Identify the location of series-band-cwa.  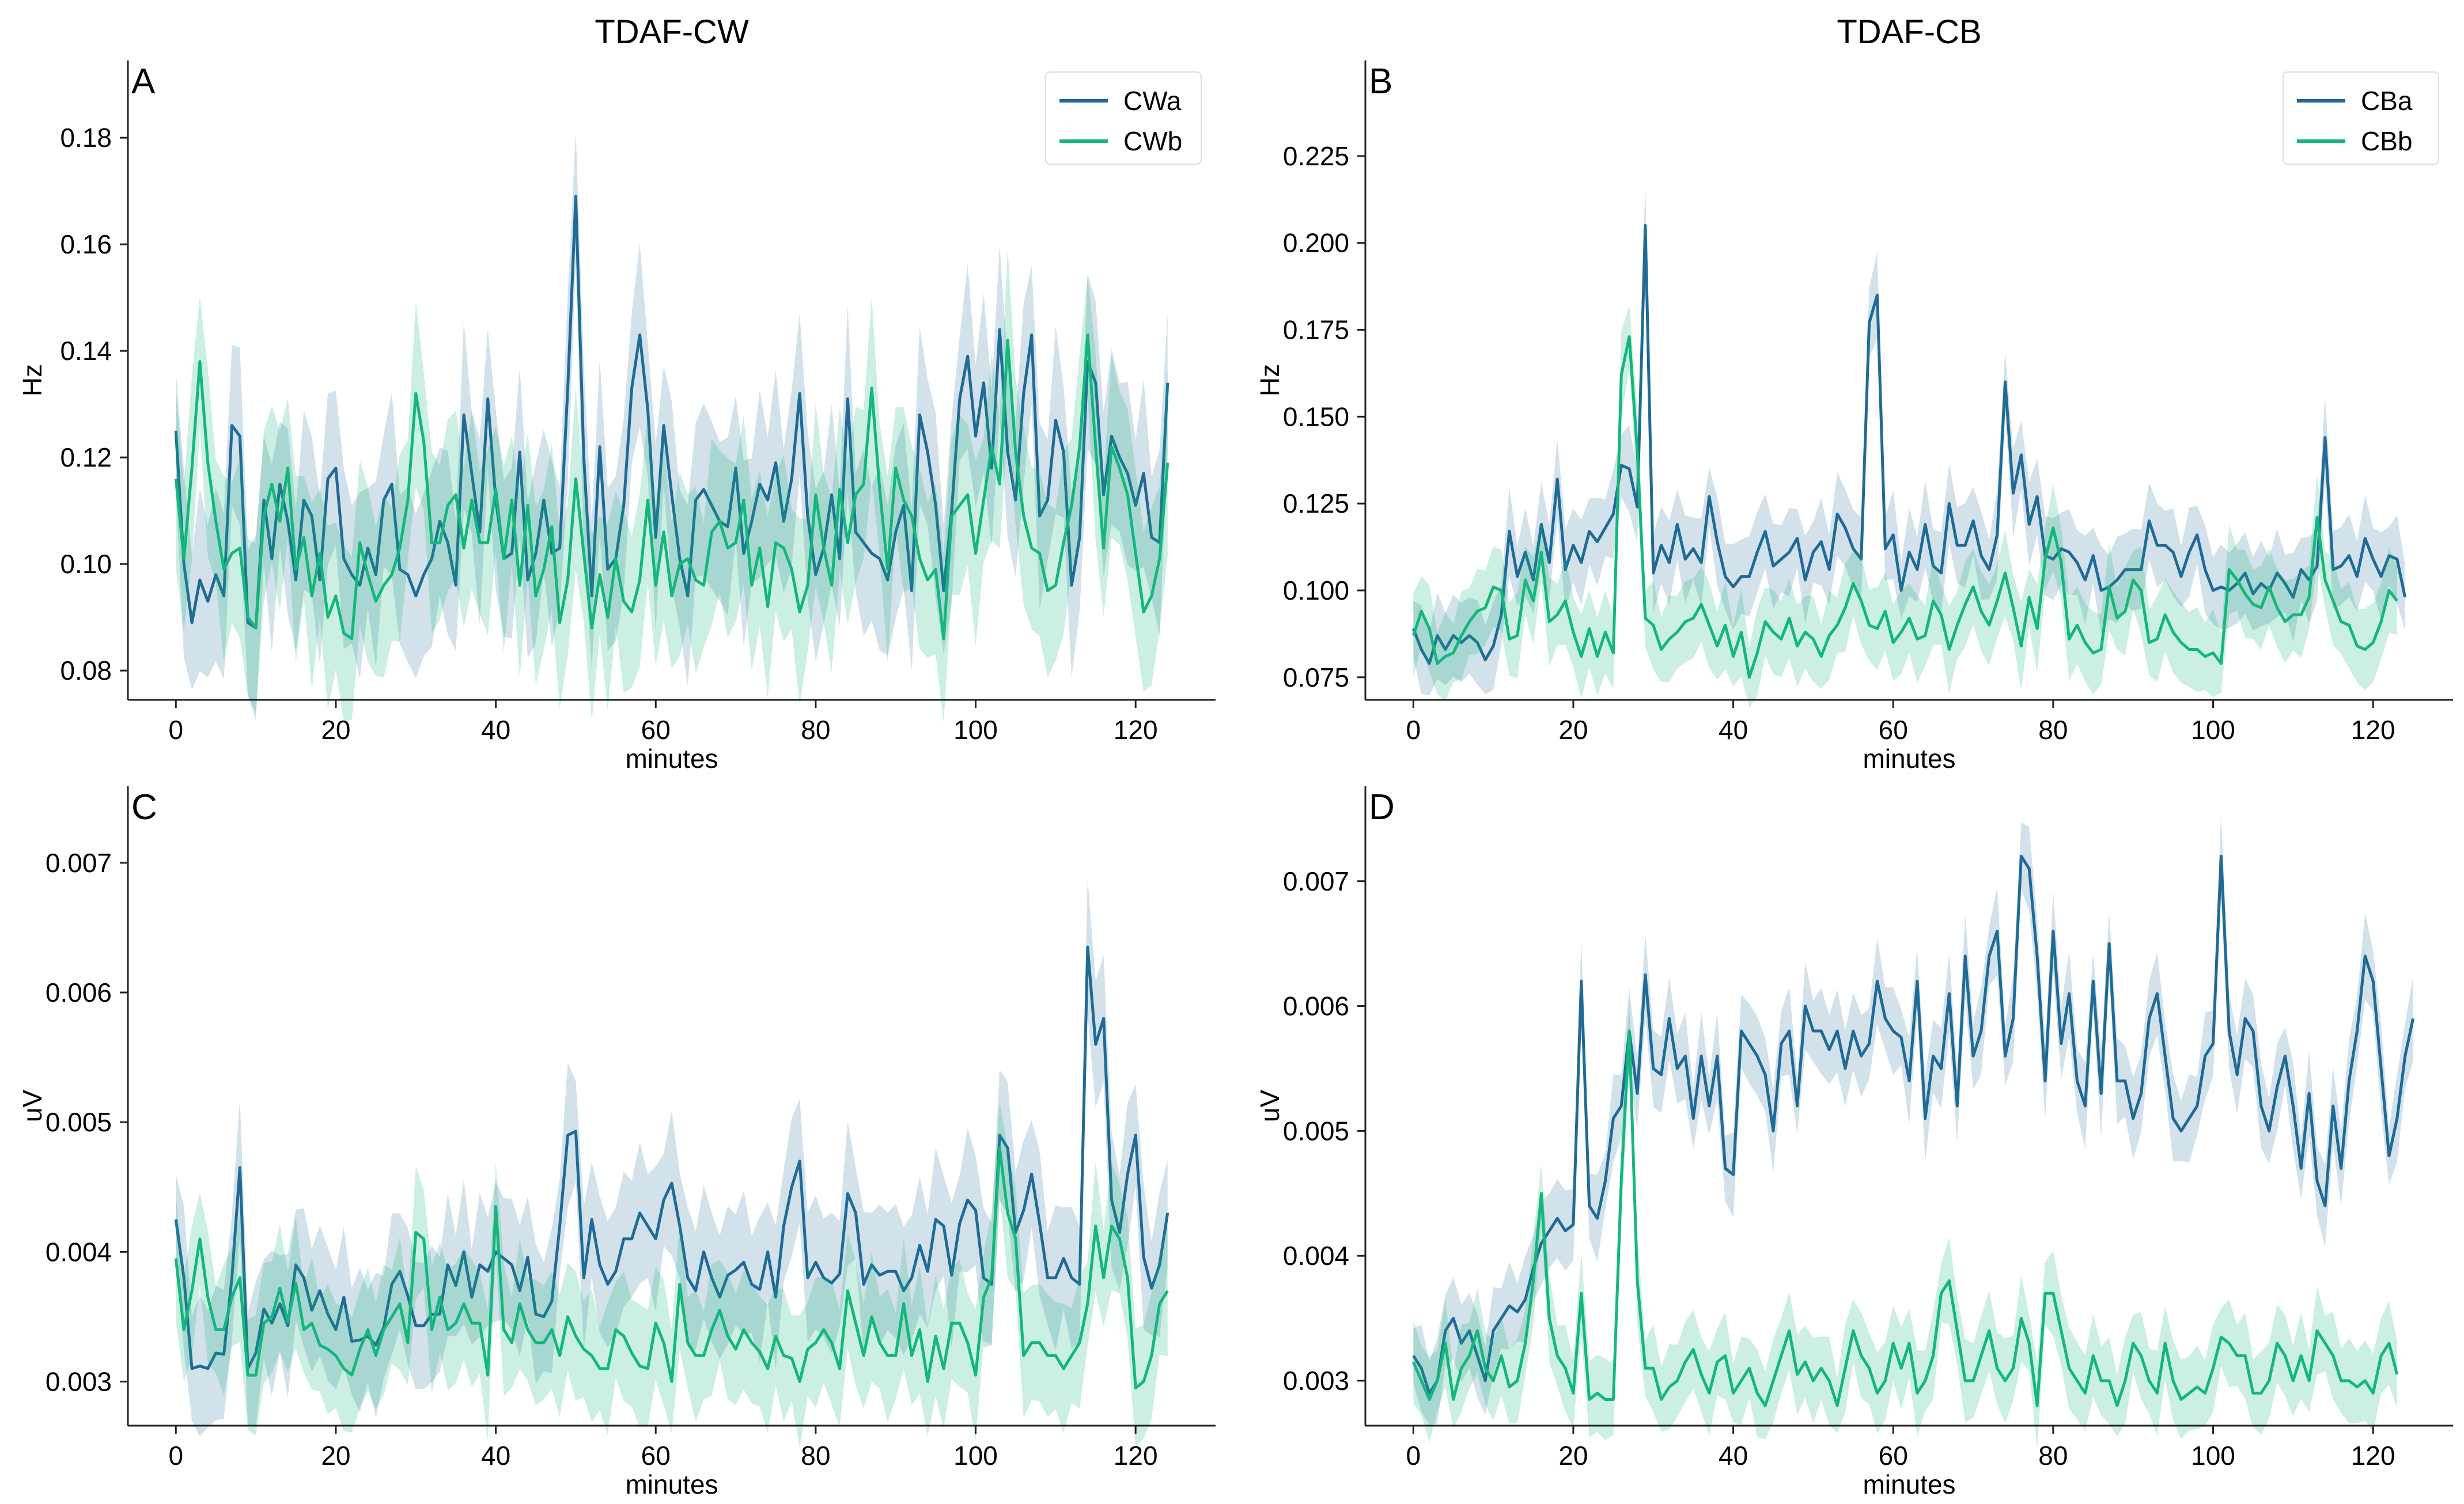
(672, 1158).